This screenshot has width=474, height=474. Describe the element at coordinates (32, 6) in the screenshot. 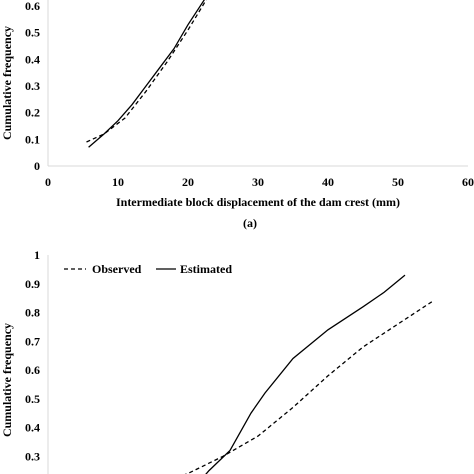

I see `panel-a-y-tick-label: 0.6` at that location.